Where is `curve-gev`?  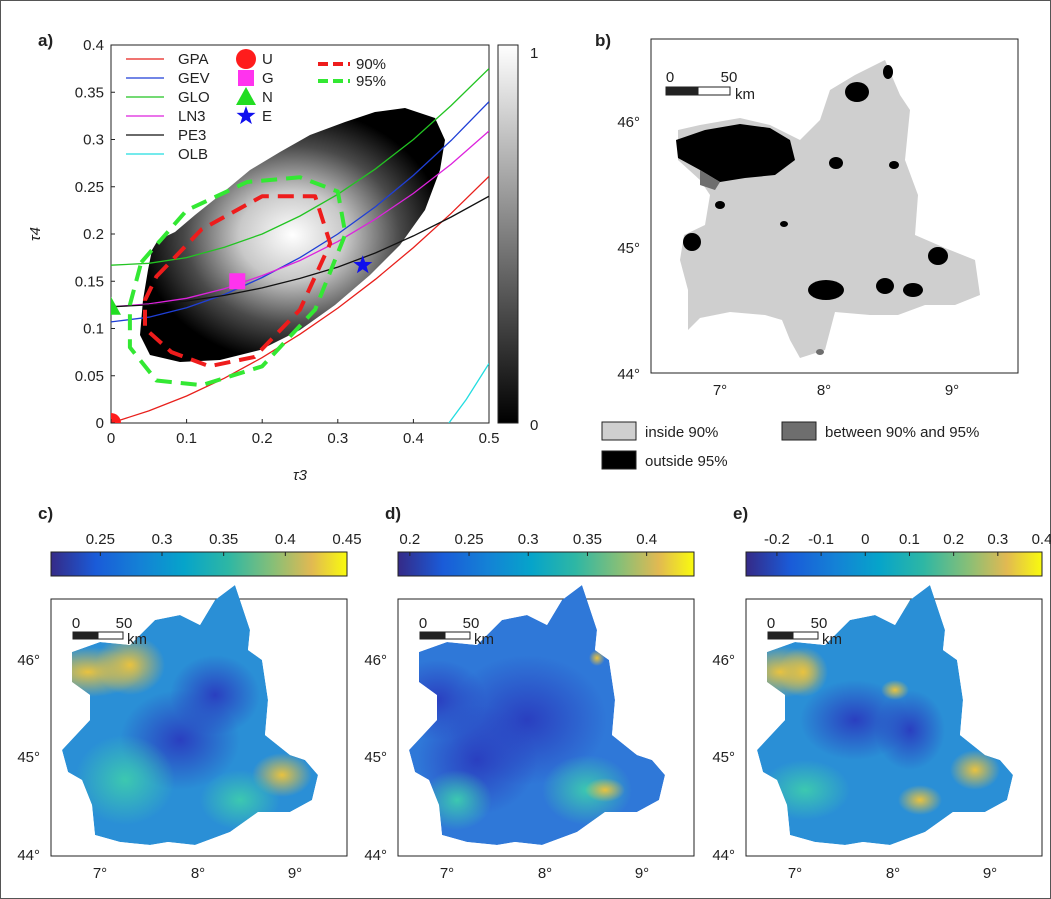 curve-gev is located at coordinates (300, 212).